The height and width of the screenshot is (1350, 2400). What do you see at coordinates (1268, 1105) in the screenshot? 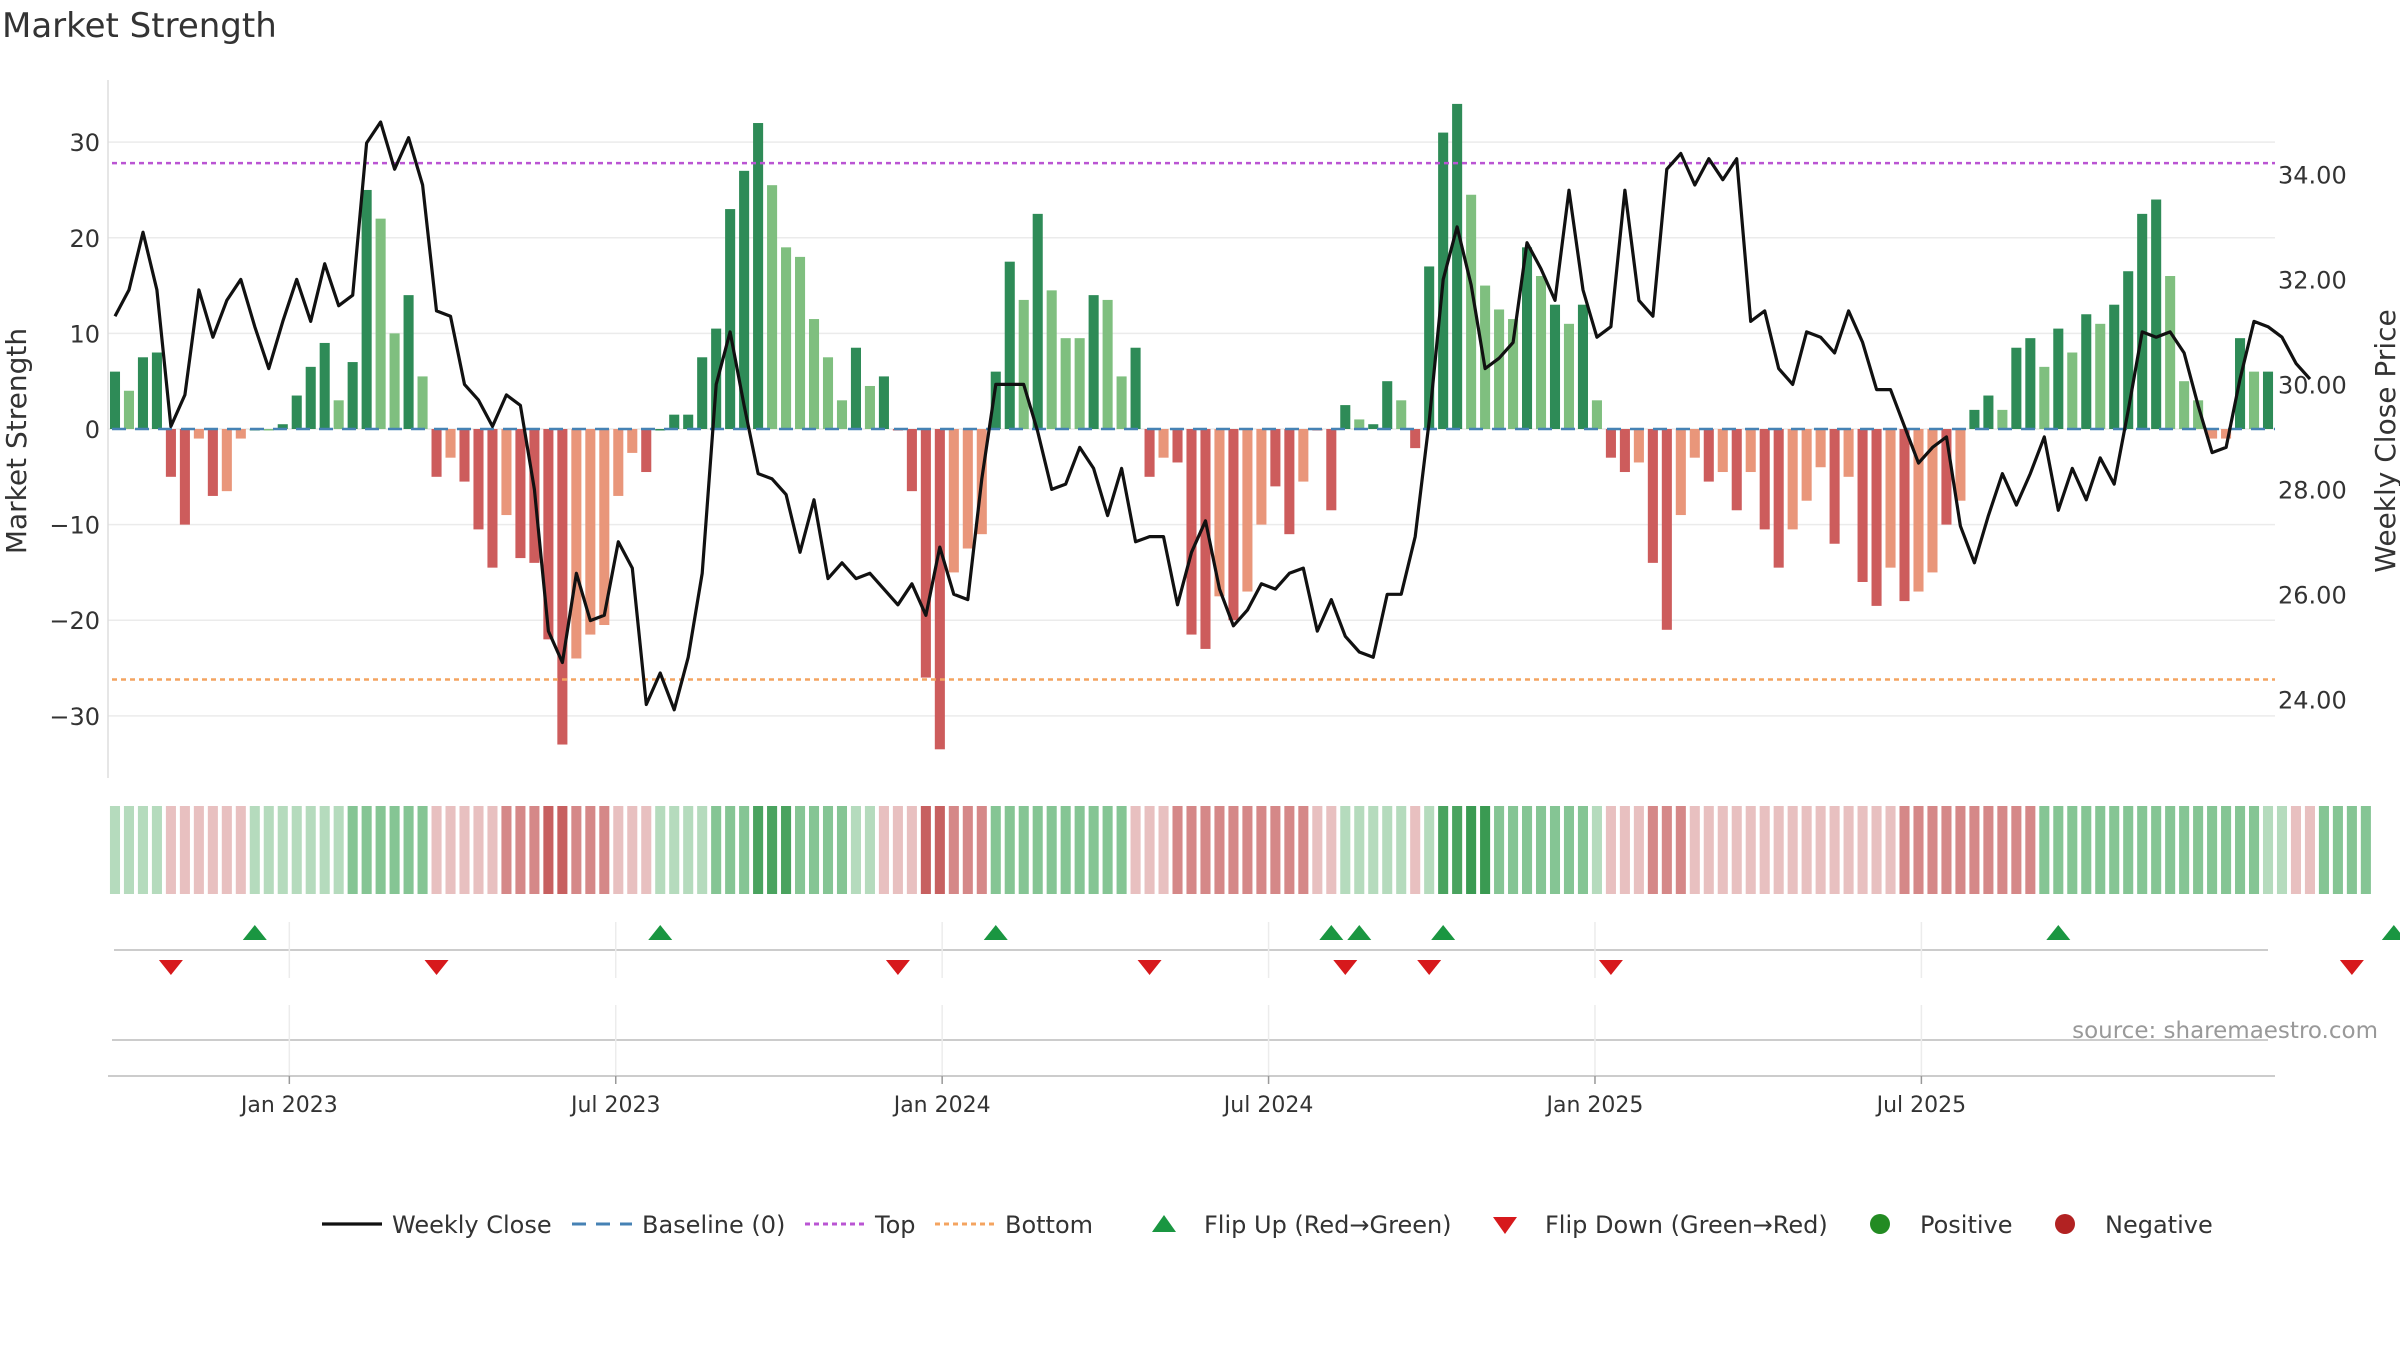
I see `x-tick-label: Jul 2024` at bounding box center [1268, 1105].